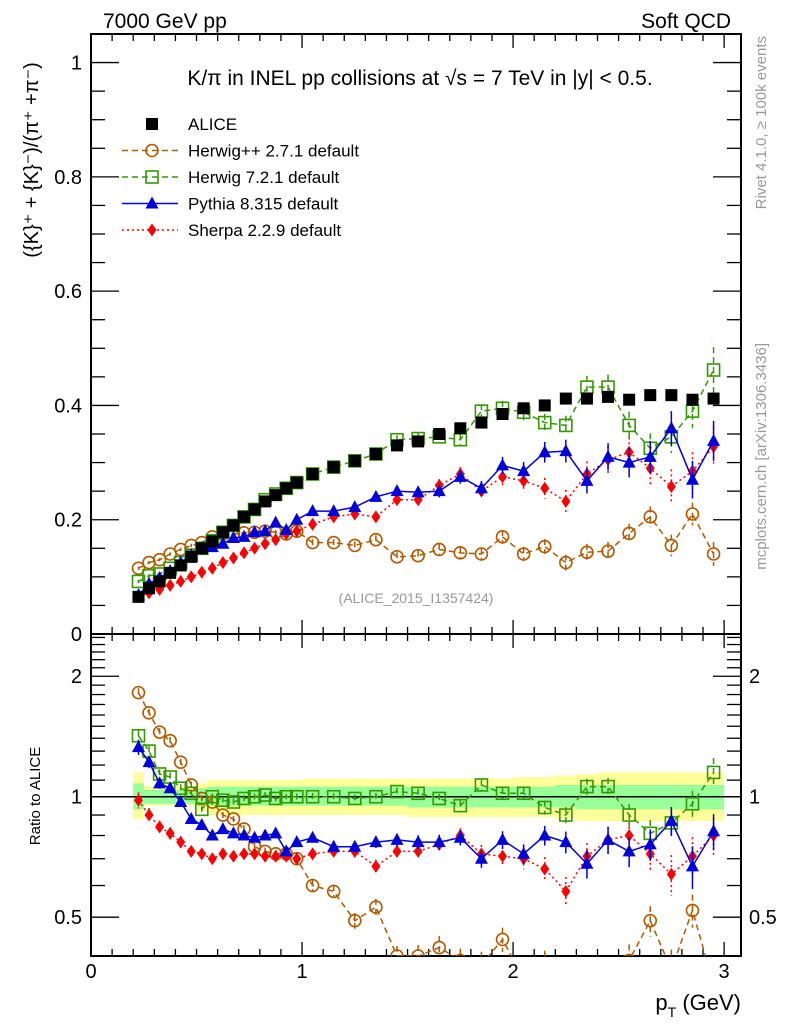 This screenshot has height=1024, width=786. Describe the element at coordinates (264, 230) in the screenshot. I see `legend-label: Sherpa 2.2.9 default` at that location.